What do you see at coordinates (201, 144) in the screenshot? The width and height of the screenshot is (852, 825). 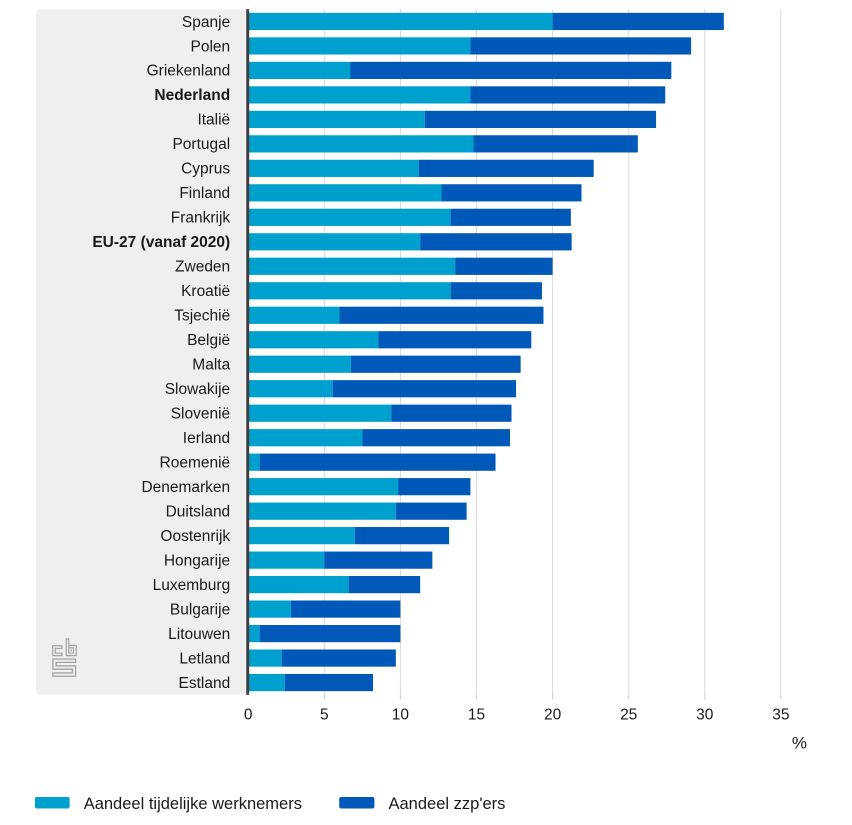 I see `svg-text: Portugal` at bounding box center [201, 144].